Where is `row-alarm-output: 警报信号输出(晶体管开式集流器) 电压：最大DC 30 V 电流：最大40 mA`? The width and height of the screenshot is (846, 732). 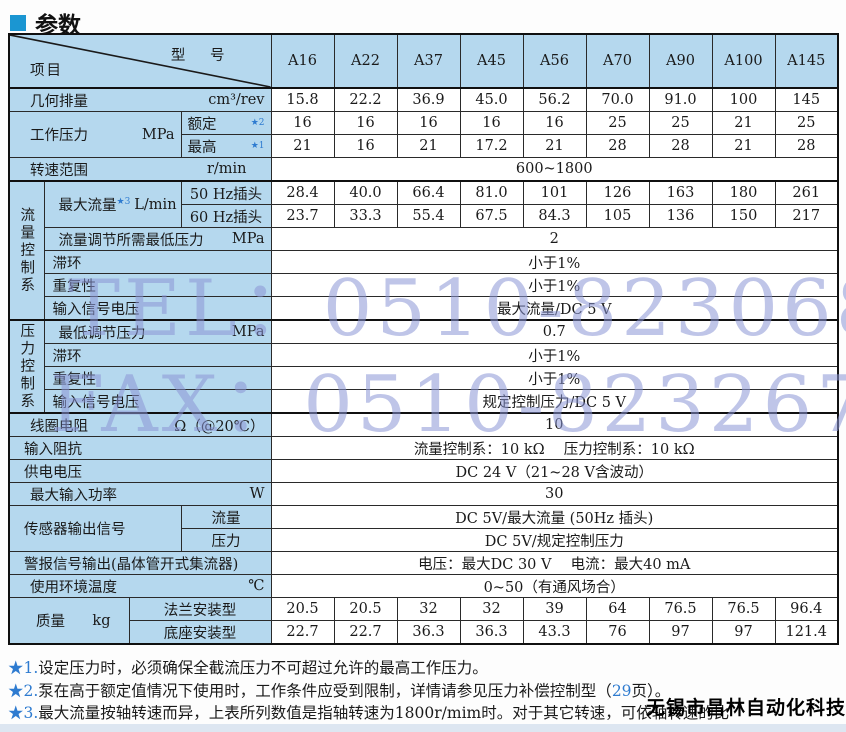
row-alarm-output: 警报信号输出(晶体管开式集流器) 电压：最大DC 30 V 电流：最大40 mA is located at coordinates (423, 563).